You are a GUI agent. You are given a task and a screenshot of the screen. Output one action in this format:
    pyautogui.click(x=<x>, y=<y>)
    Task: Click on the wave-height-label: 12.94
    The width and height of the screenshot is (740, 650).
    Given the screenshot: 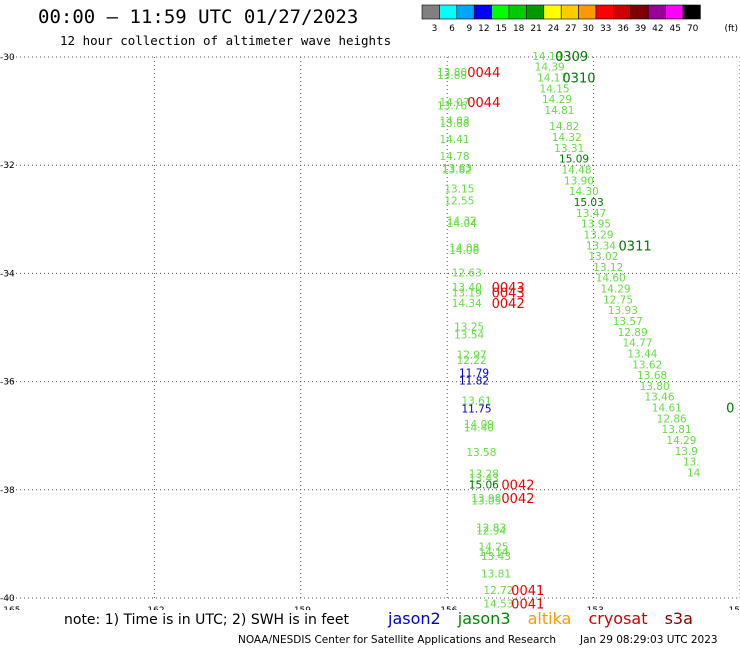 What is the action you would take?
    pyautogui.click(x=491, y=531)
    